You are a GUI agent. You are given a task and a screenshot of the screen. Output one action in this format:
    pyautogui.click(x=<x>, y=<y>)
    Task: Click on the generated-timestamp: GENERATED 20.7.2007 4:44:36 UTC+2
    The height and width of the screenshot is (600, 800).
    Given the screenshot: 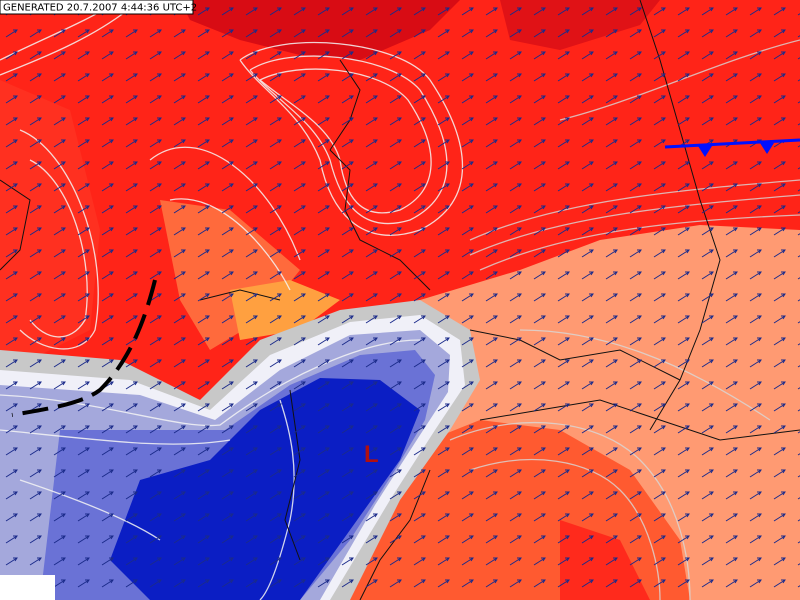 What is the action you would take?
    pyautogui.click(x=100, y=8)
    